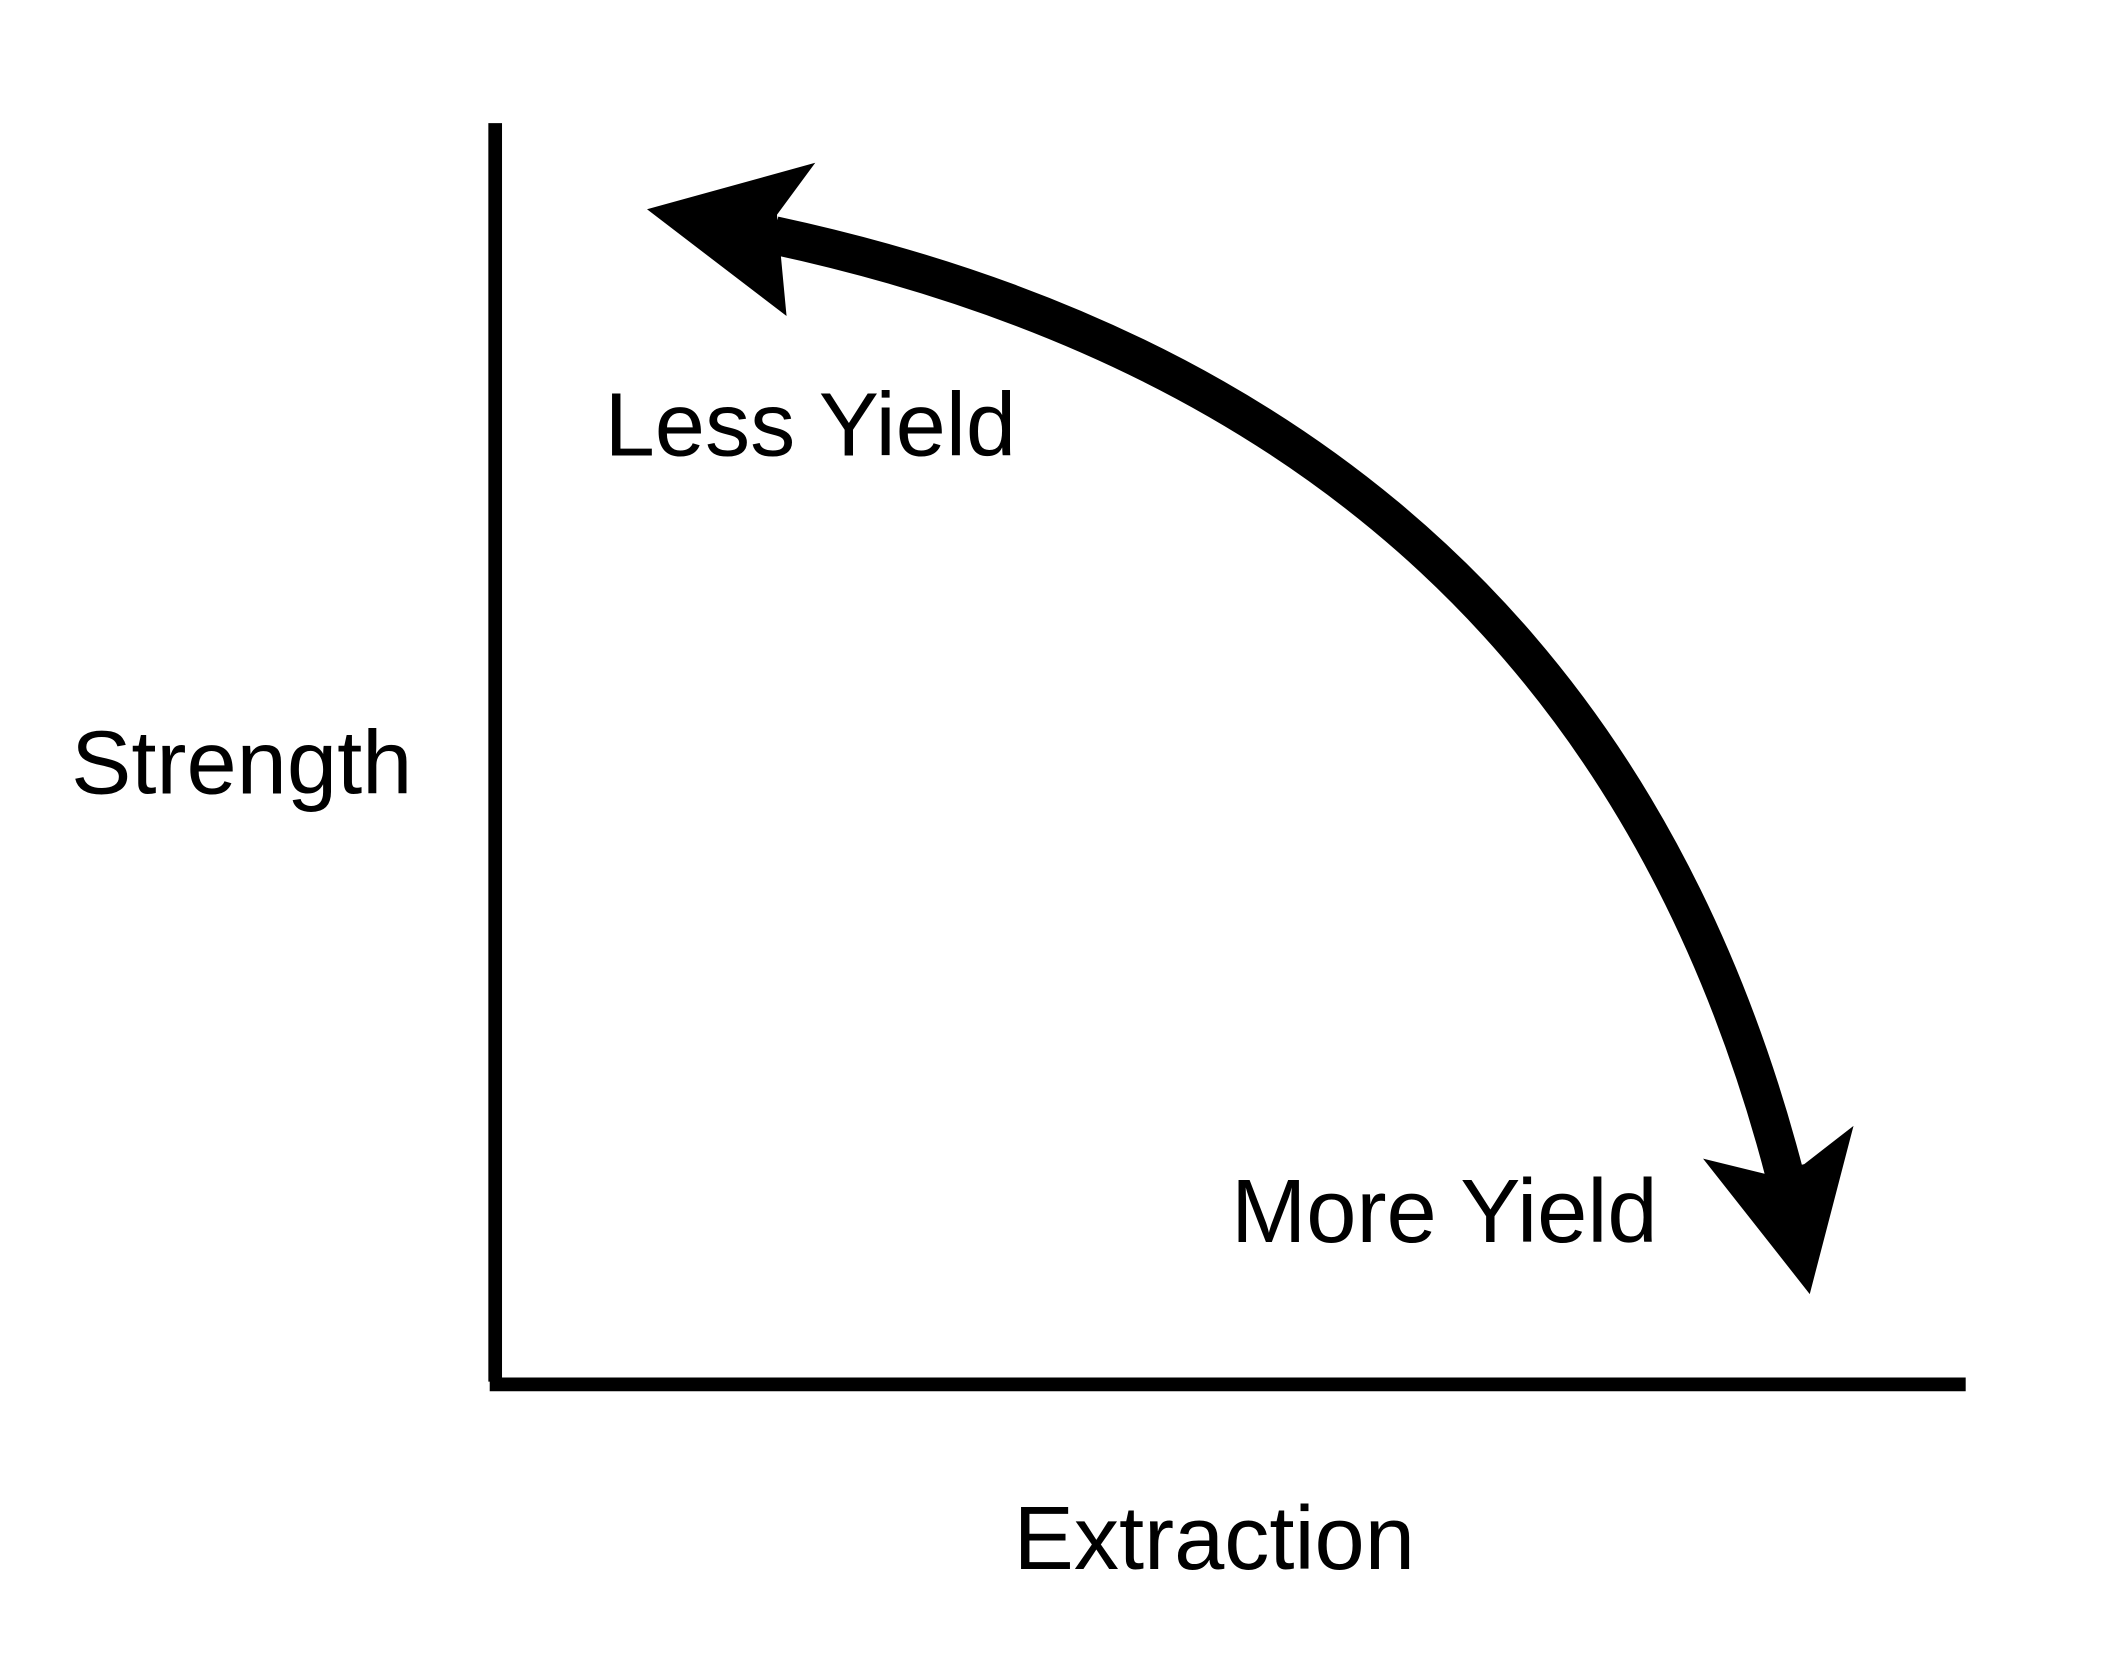 Image resolution: width=2123 pixels, height=1673 pixels. I want to click on arrowhead-top, so click(731, 239).